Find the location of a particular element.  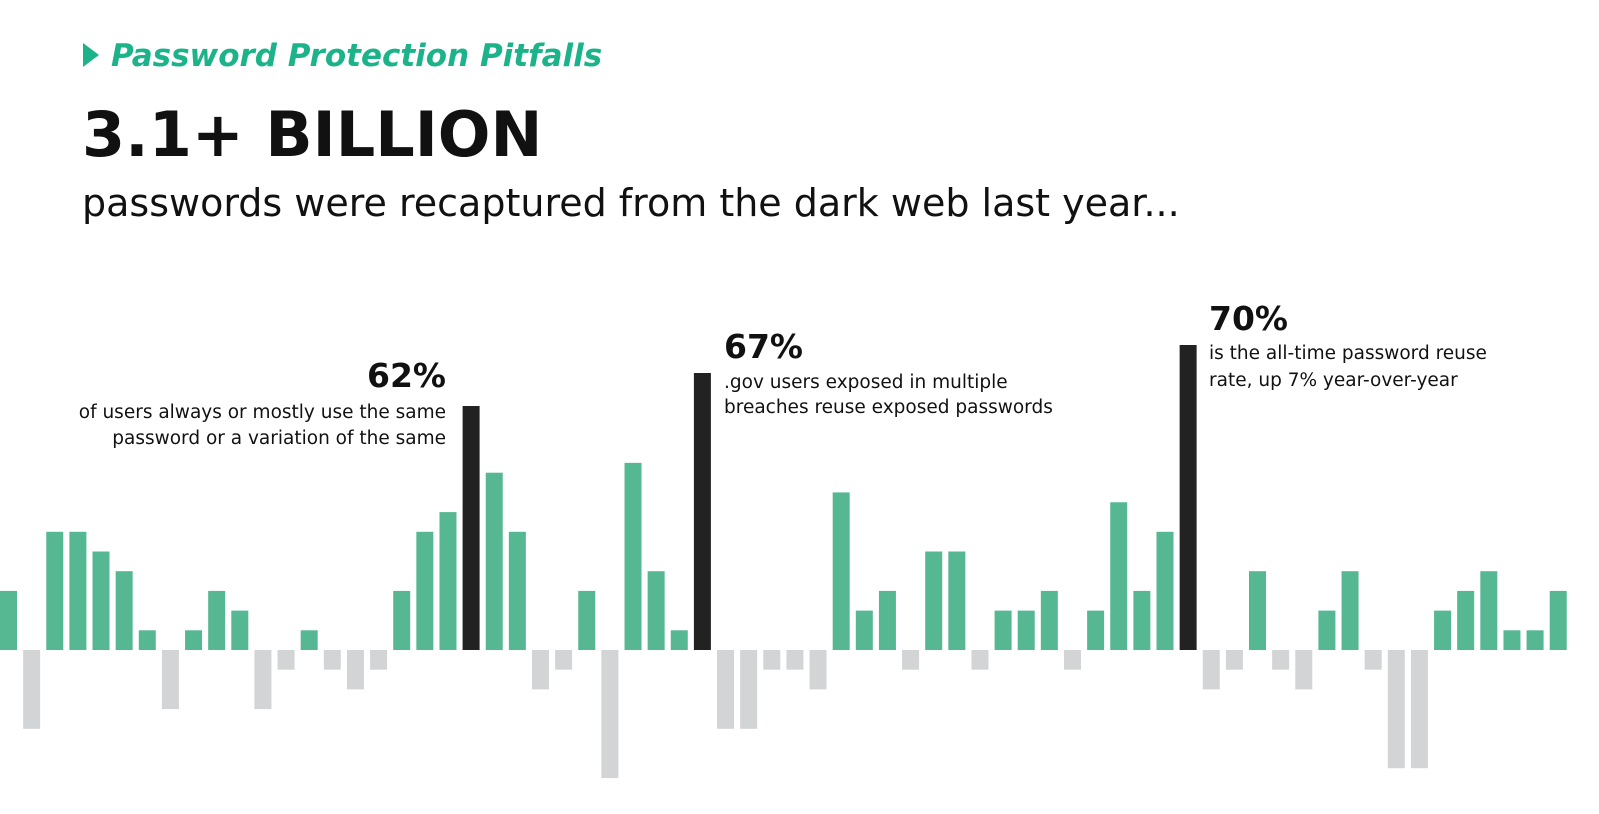

stat-text: password or a variation of the same is located at coordinates (279, 438).